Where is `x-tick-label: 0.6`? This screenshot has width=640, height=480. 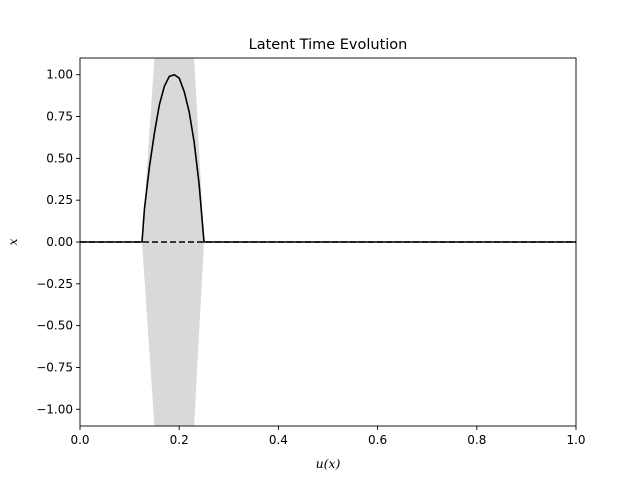
x-tick-label: 0.6 is located at coordinates (377, 440).